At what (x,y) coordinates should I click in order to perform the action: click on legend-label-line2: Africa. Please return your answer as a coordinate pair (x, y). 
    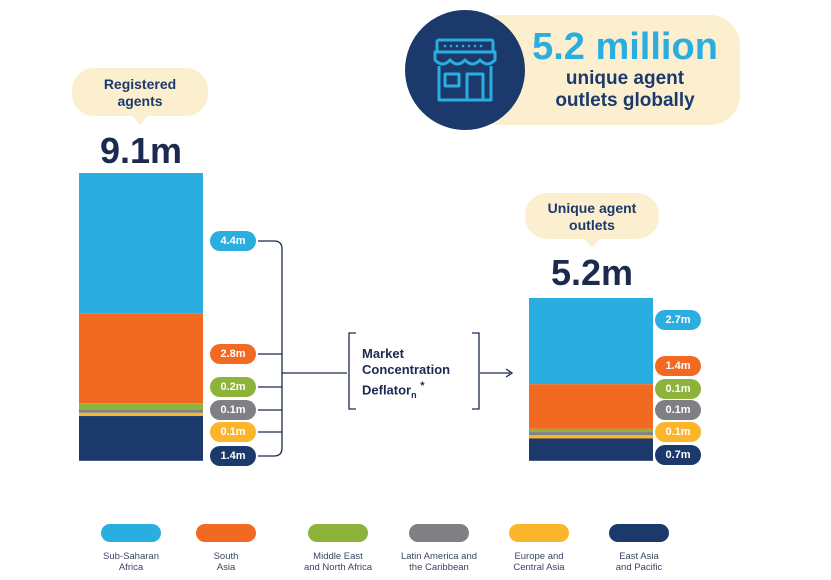
    Looking at the image, I should click on (131, 567).